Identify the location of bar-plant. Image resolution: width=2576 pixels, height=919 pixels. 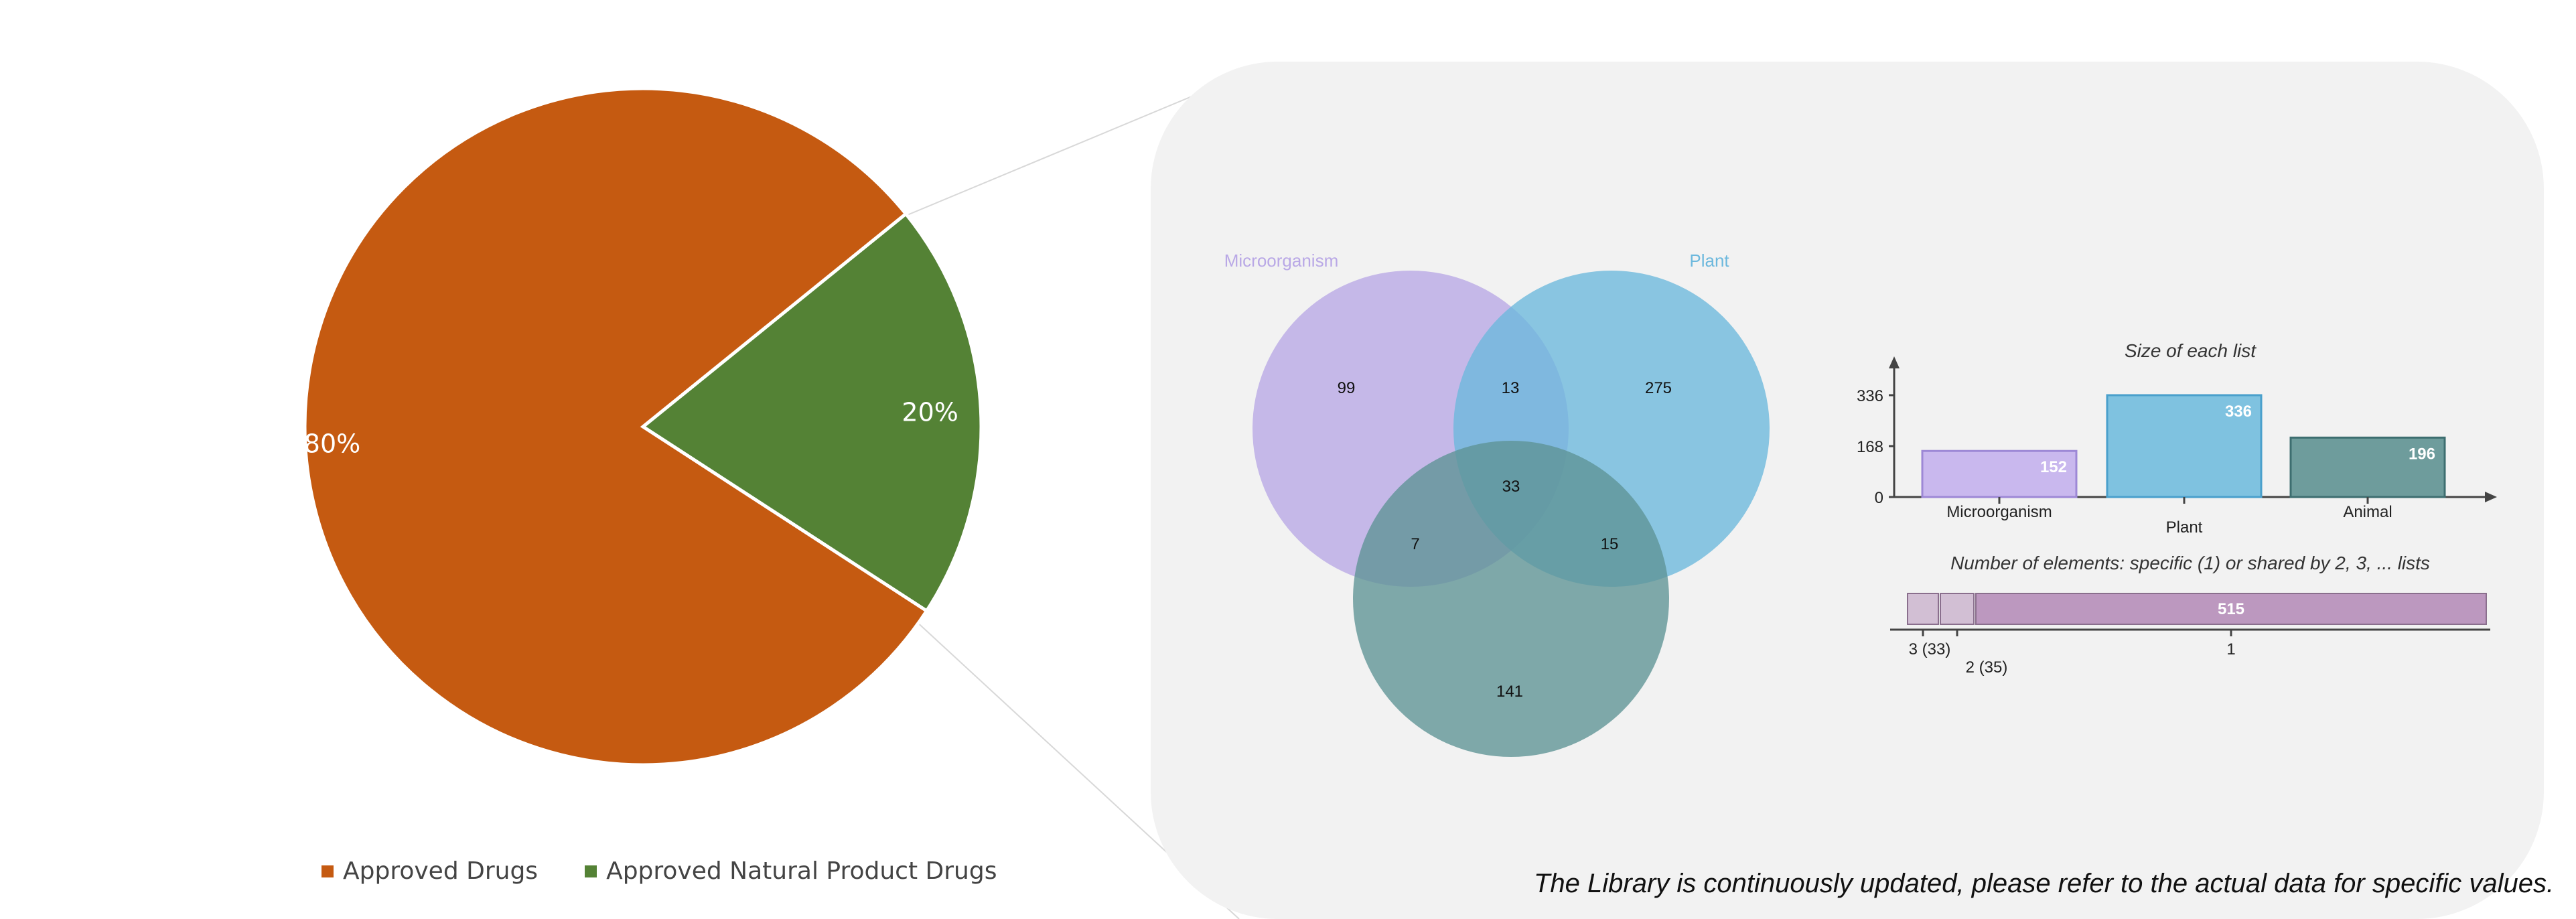
(2184, 446).